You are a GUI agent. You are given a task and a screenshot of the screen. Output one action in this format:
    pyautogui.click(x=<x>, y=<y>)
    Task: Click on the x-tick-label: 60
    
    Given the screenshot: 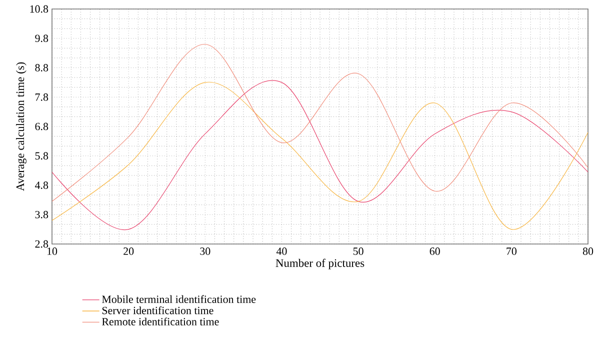 What is the action you would take?
    pyautogui.click(x=435, y=251)
    